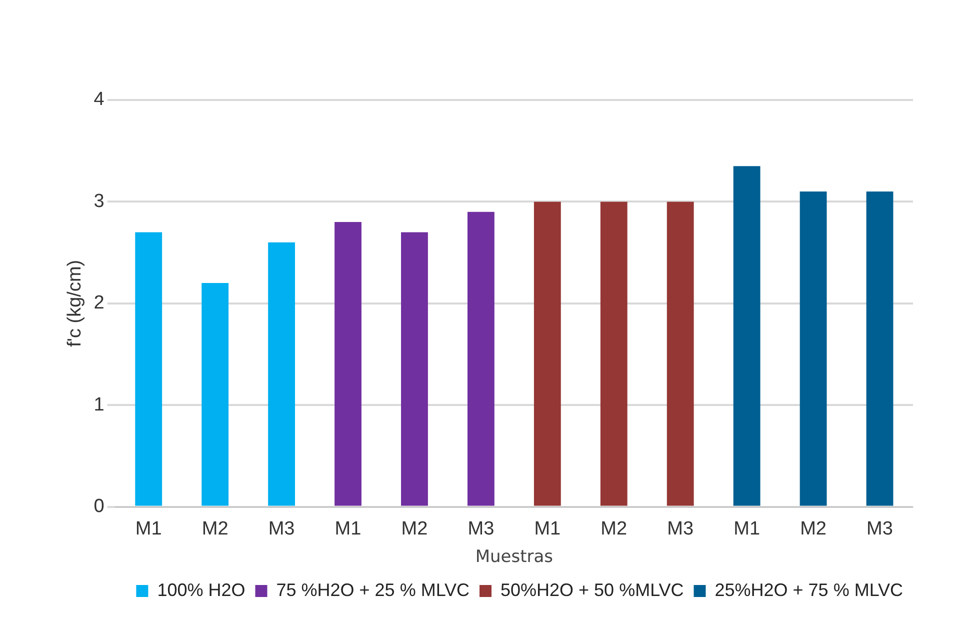  Describe the element at coordinates (99, 99) in the screenshot. I see `y-tick-label: 4` at that location.